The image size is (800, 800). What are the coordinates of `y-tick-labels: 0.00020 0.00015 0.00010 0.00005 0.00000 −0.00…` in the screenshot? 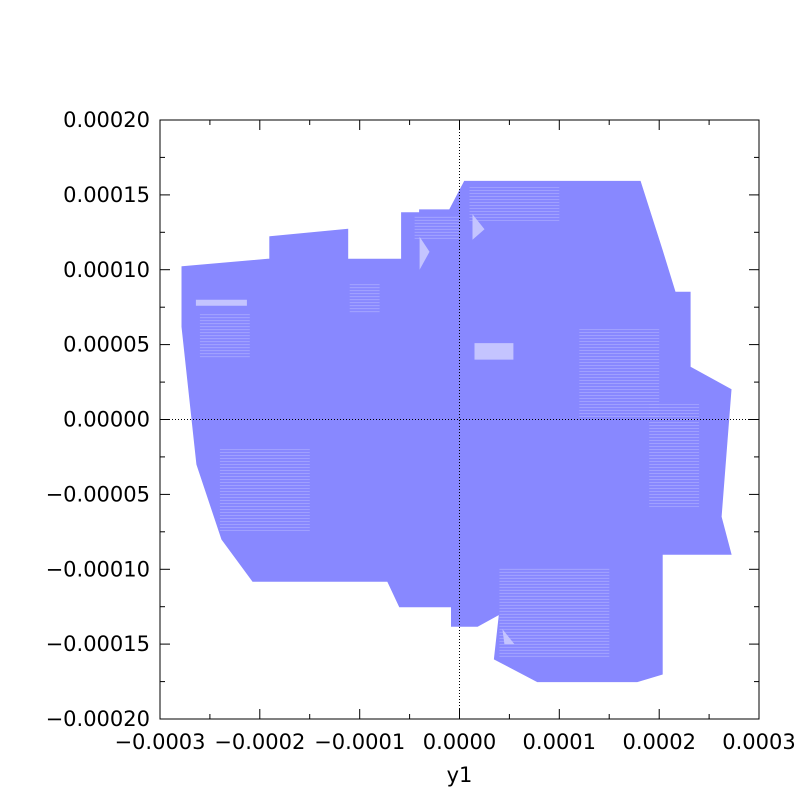 It's located at (98, 419).